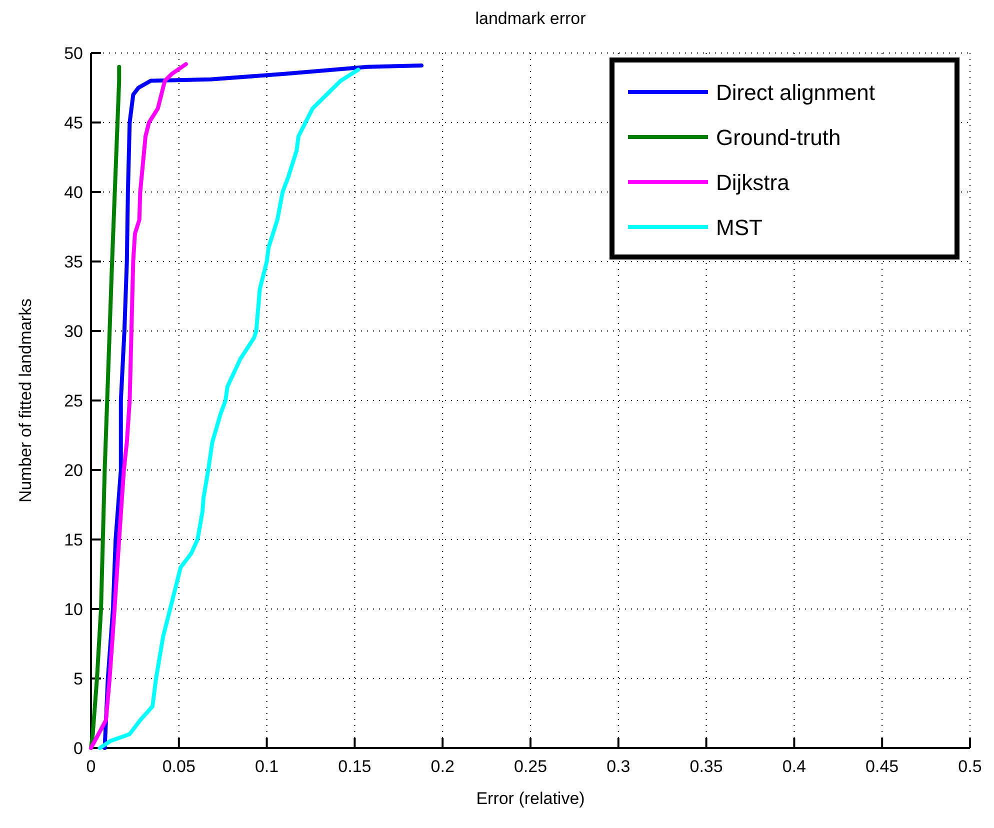  Describe the element at coordinates (795, 92) in the screenshot. I see `legend-label: Direct alignment` at that location.